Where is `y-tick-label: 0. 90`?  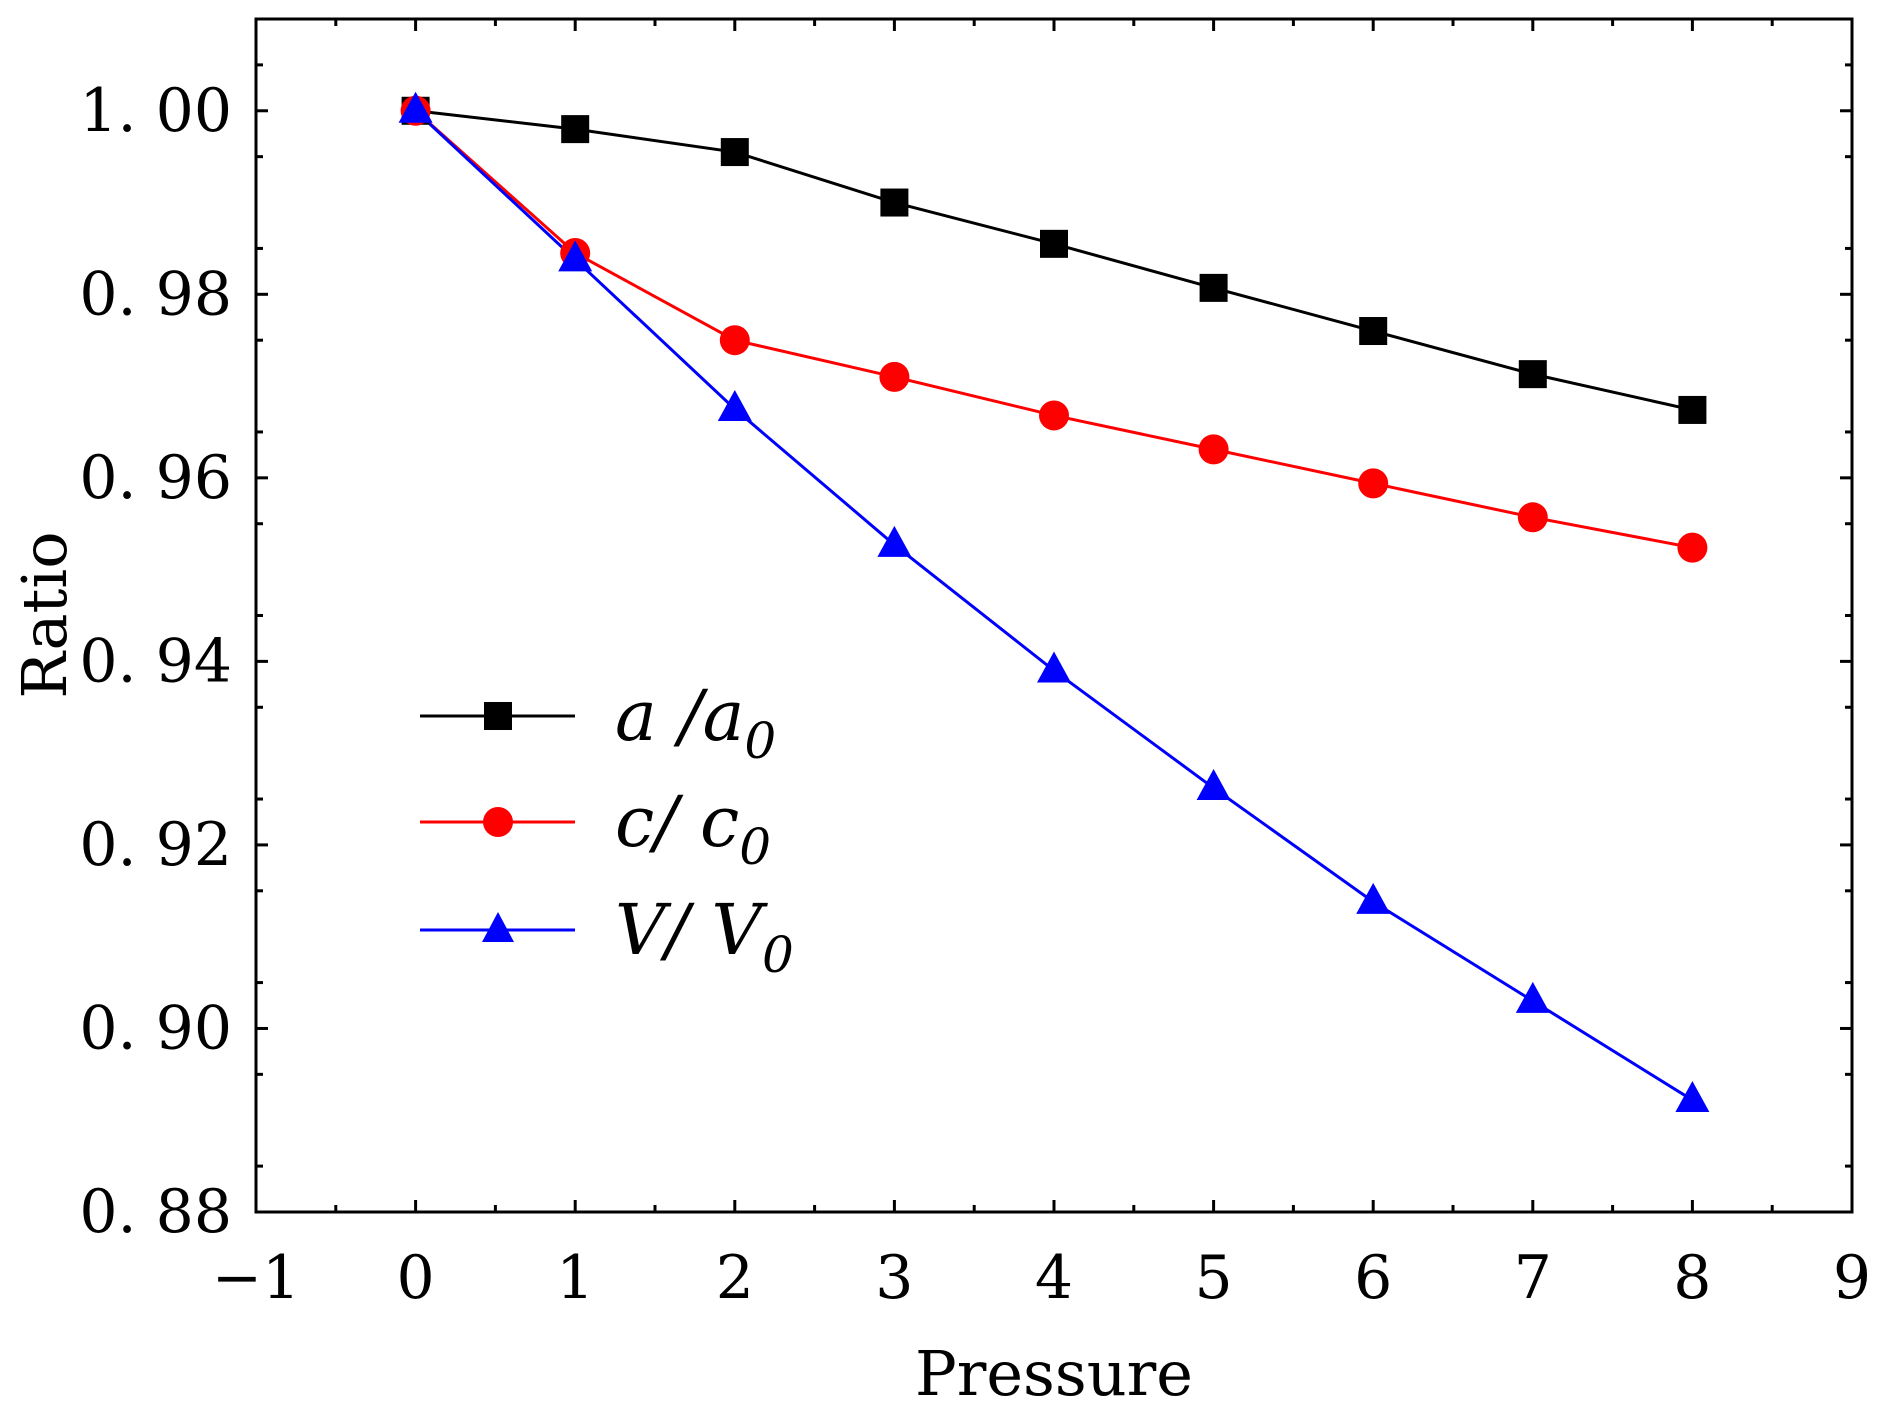
y-tick-label: 0. 90 is located at coordinates (155, 1028).